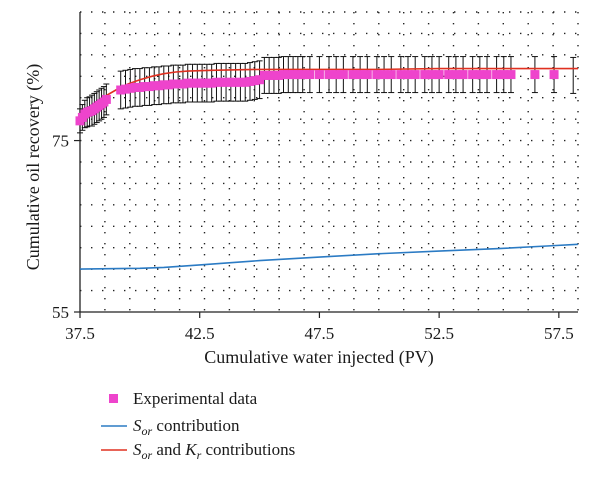  I want to click on y-axis-title: Cumulative oil recovery (%), so click(33, 167).